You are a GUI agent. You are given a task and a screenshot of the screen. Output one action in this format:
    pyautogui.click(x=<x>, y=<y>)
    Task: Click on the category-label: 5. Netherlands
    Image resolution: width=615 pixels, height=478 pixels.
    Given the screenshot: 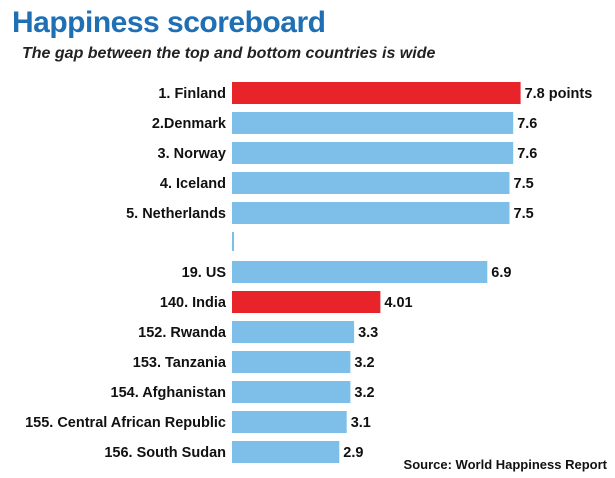 What is the action you would take?
    pyautogui.click(x=176, y=214)
    